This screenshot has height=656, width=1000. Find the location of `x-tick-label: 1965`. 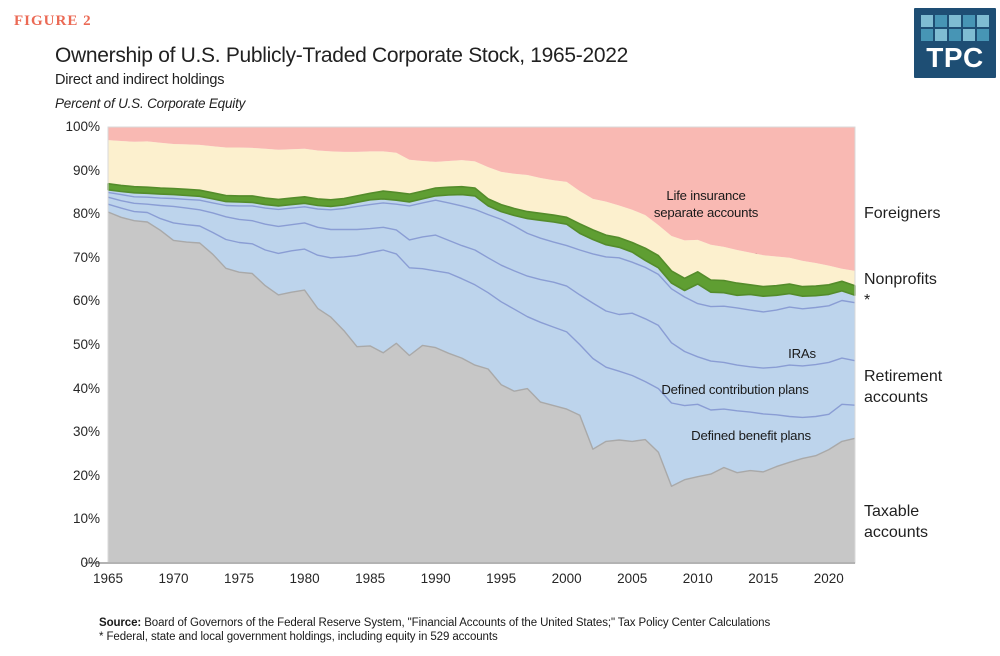

x-tick-label: 1965 is located at coordinates (108, 578).